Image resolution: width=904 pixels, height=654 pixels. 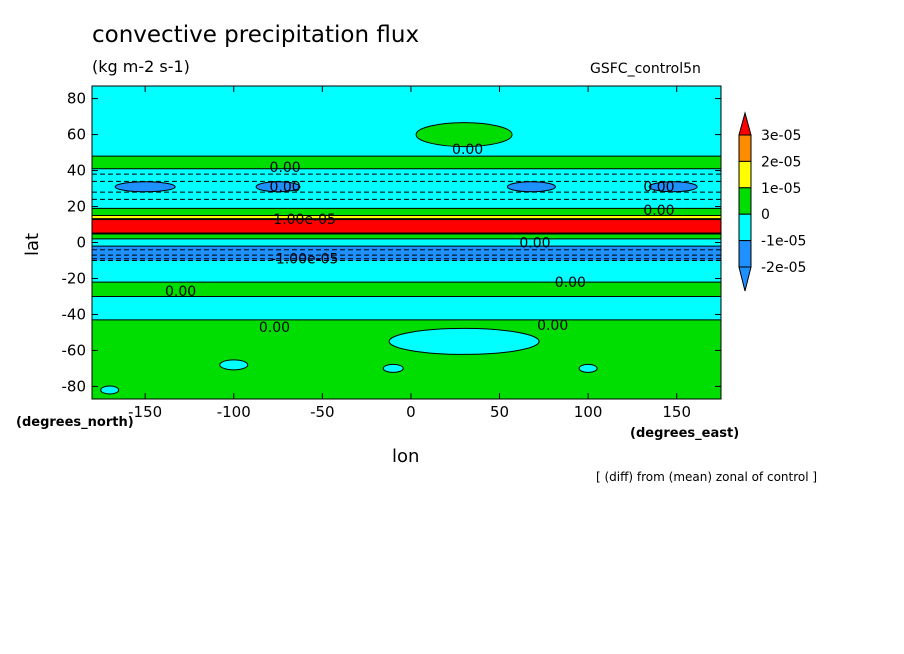 I want to click on contour-label-9: 0.00, so click(x=570, y=283).